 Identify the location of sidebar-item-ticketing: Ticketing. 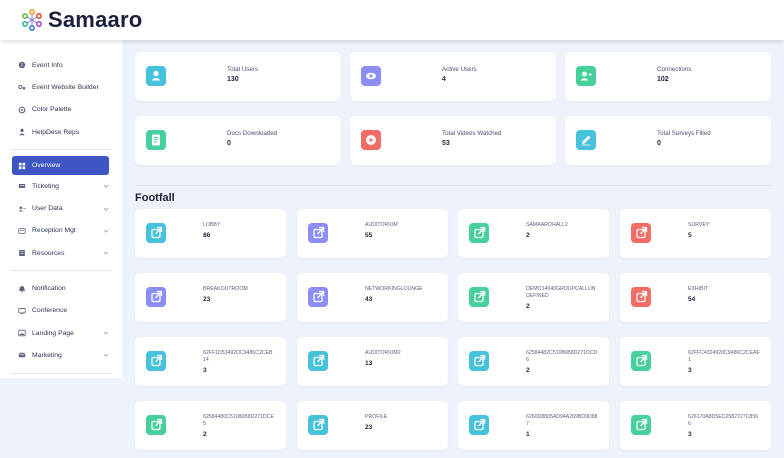
(61, 186).